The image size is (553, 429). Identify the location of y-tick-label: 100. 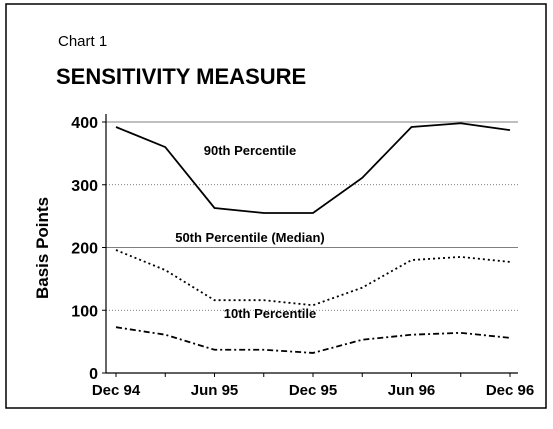
(84, 311).